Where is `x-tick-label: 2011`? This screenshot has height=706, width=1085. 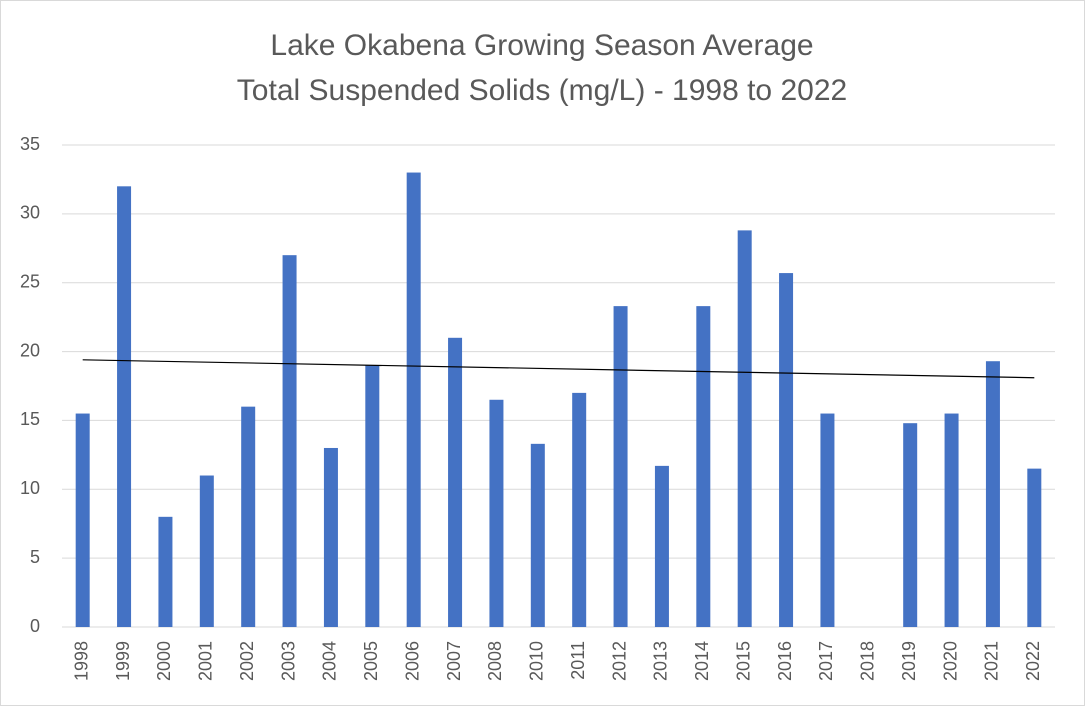 x-tick-label: 2011 is located at coordinates (578, 660).